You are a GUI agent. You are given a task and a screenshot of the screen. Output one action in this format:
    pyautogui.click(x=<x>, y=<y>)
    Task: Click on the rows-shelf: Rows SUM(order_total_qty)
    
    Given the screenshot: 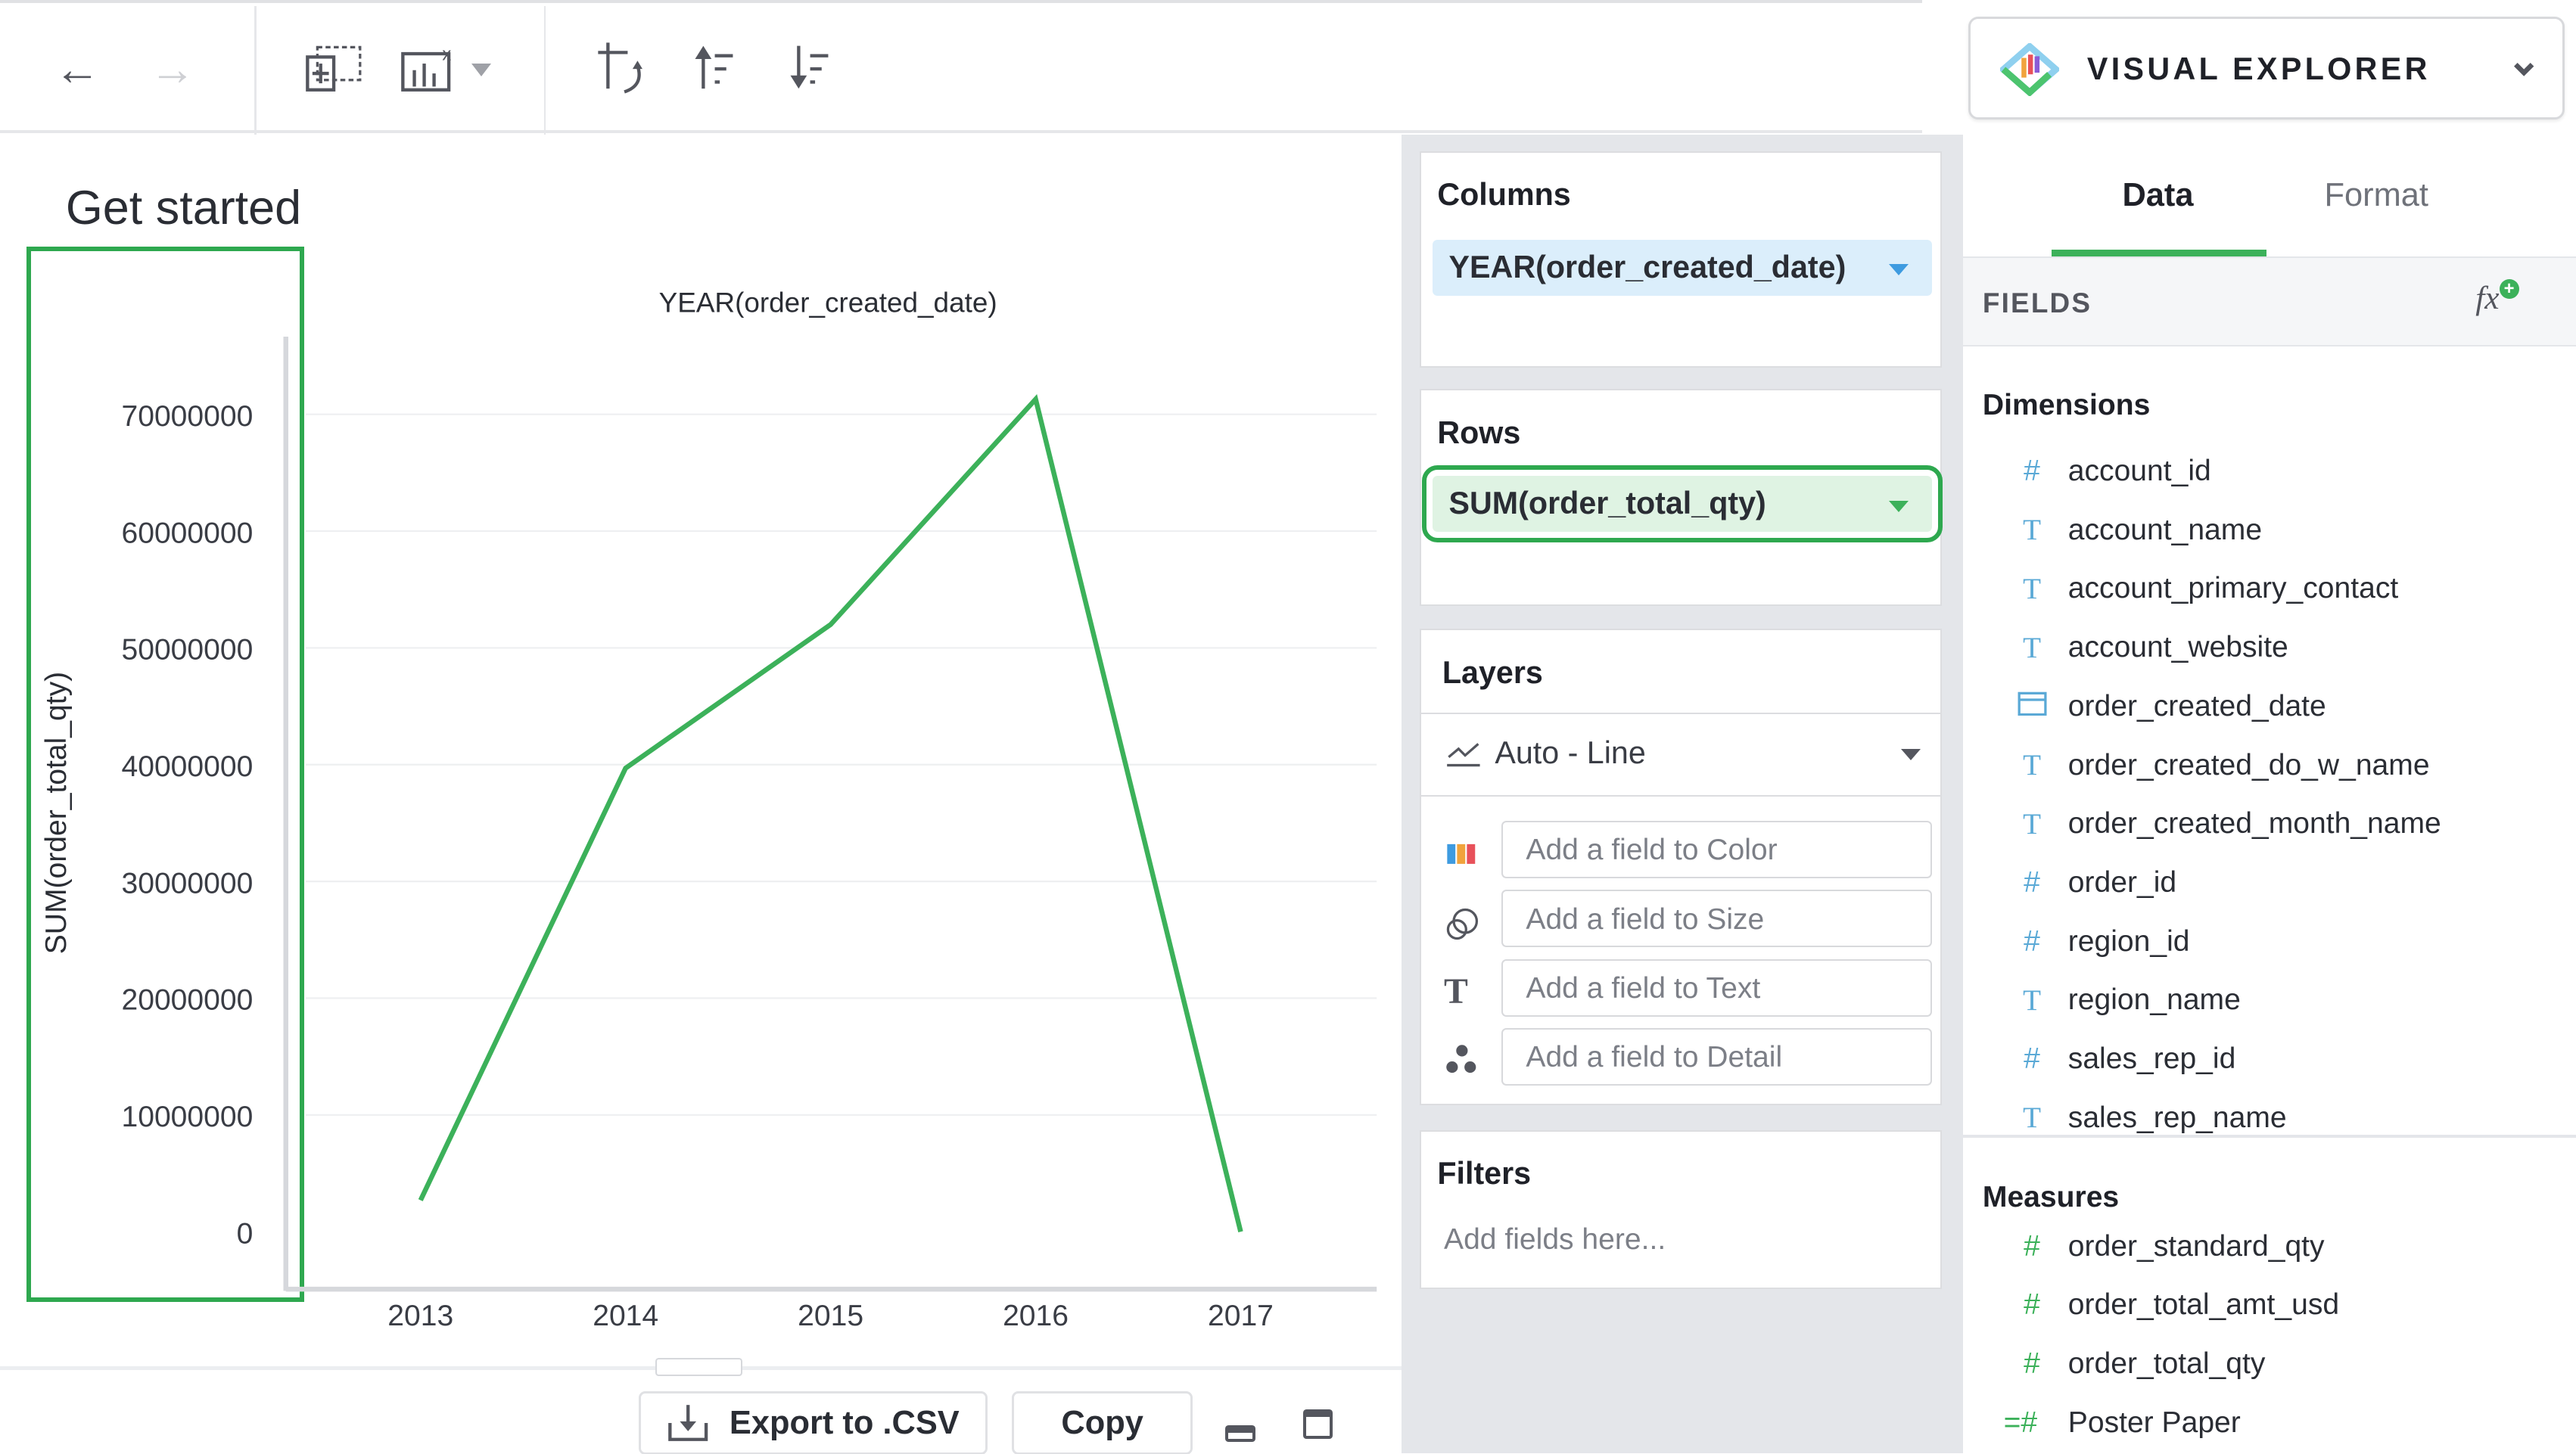 What is the action you would take?
    pyautogui.click(x=1681, y=498)
    